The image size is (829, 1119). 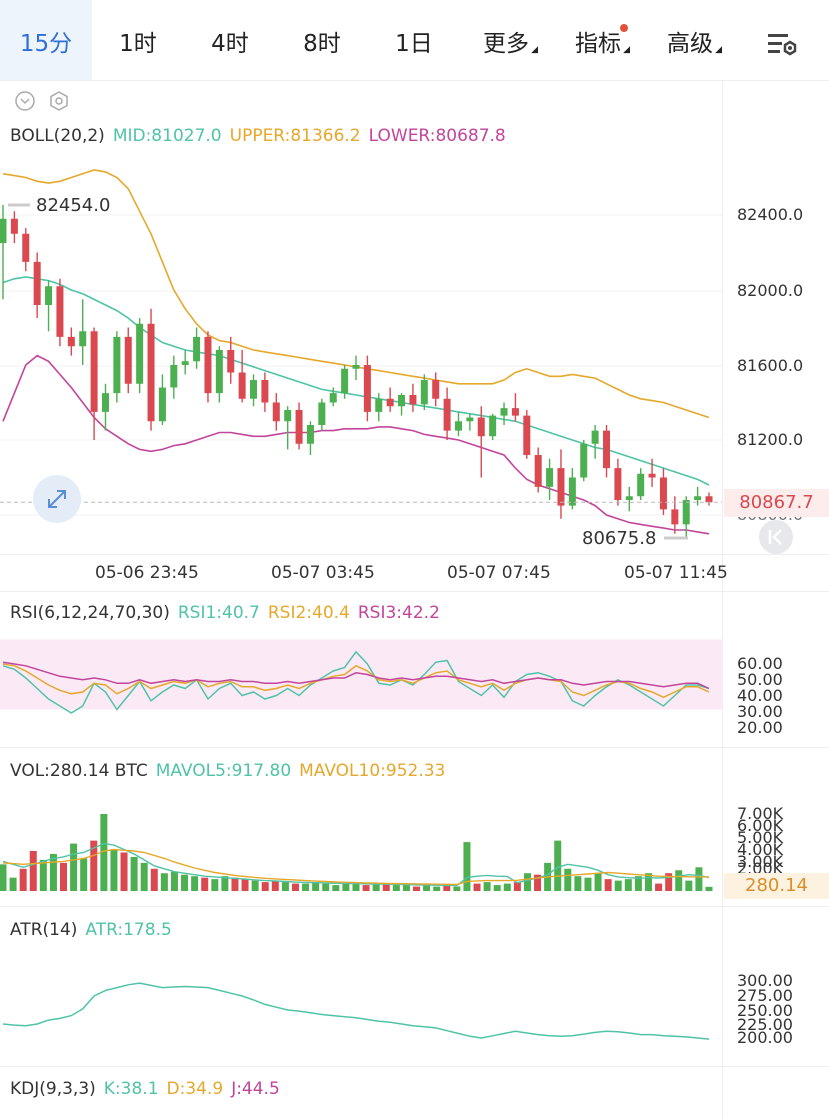 I want to click on time-axis-label: 05-07 07:45, so click(x=499, y=573).